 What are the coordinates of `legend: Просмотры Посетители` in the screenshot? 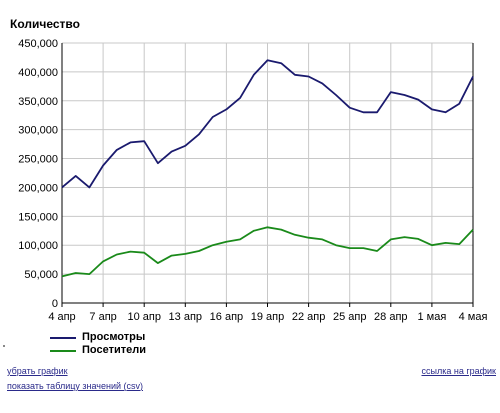 It's located at (98, 344).